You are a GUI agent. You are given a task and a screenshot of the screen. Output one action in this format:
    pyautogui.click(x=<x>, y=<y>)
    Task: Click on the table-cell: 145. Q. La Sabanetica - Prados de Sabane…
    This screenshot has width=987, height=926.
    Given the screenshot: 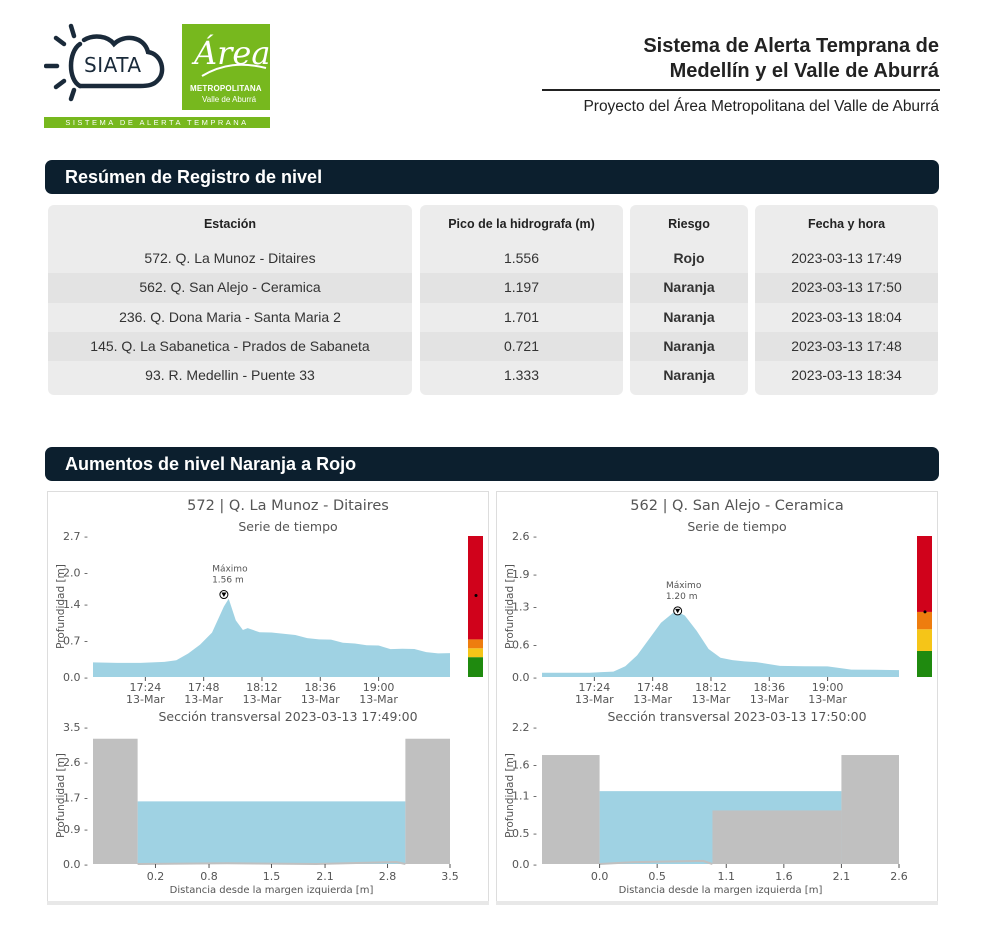 What is the action you would take?
    pyautogui.click(x=230, y=346)
    